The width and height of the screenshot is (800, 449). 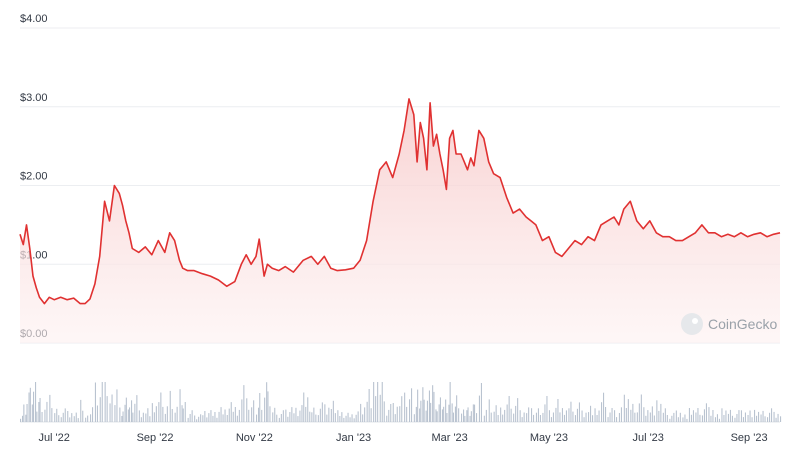 I want to click on coingecko-logo-icon, so click(x=692, y=324).